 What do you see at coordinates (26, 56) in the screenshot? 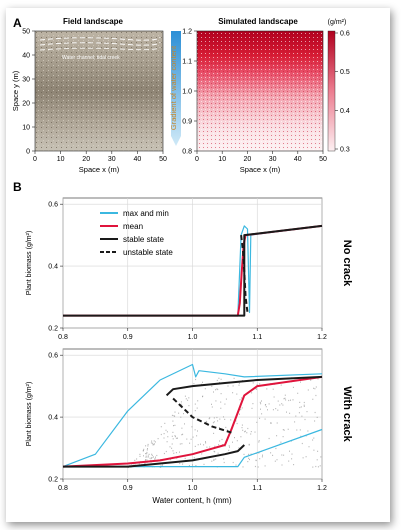
I see `field-y-tick: 40` at bounding box center [26, 56].